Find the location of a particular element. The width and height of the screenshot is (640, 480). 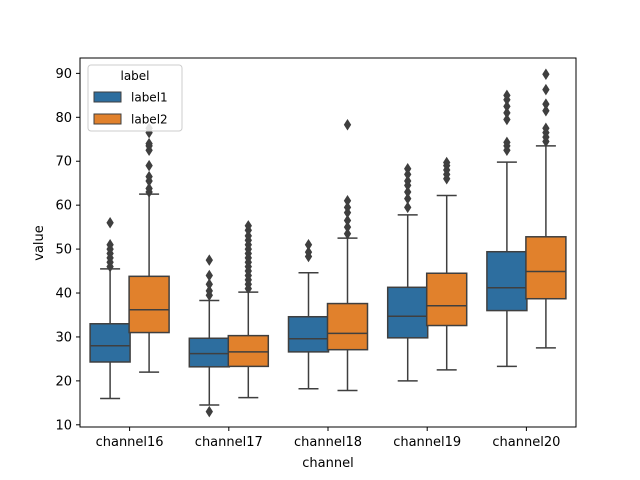

legend-swatch-label1 is located at coordinates (107, 97).